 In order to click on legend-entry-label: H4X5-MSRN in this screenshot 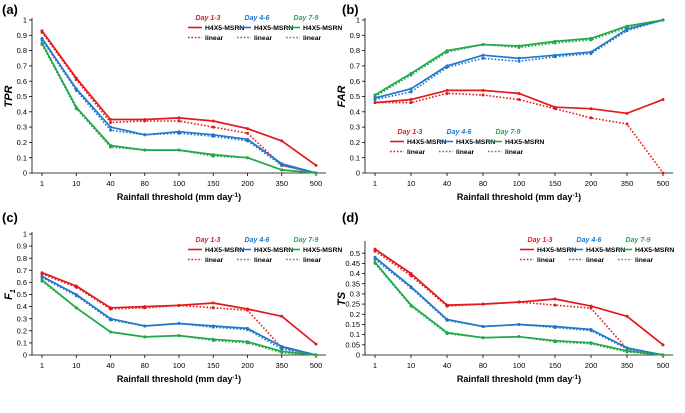, I will do `click(322, 250)`.